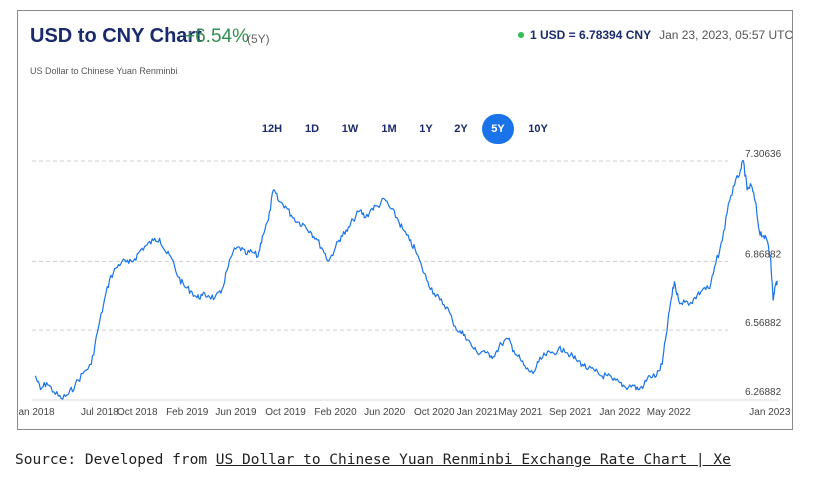 This screenshot has height=491, width=821. I want to click on x-tick-label: May 2021, so click(520, 412).